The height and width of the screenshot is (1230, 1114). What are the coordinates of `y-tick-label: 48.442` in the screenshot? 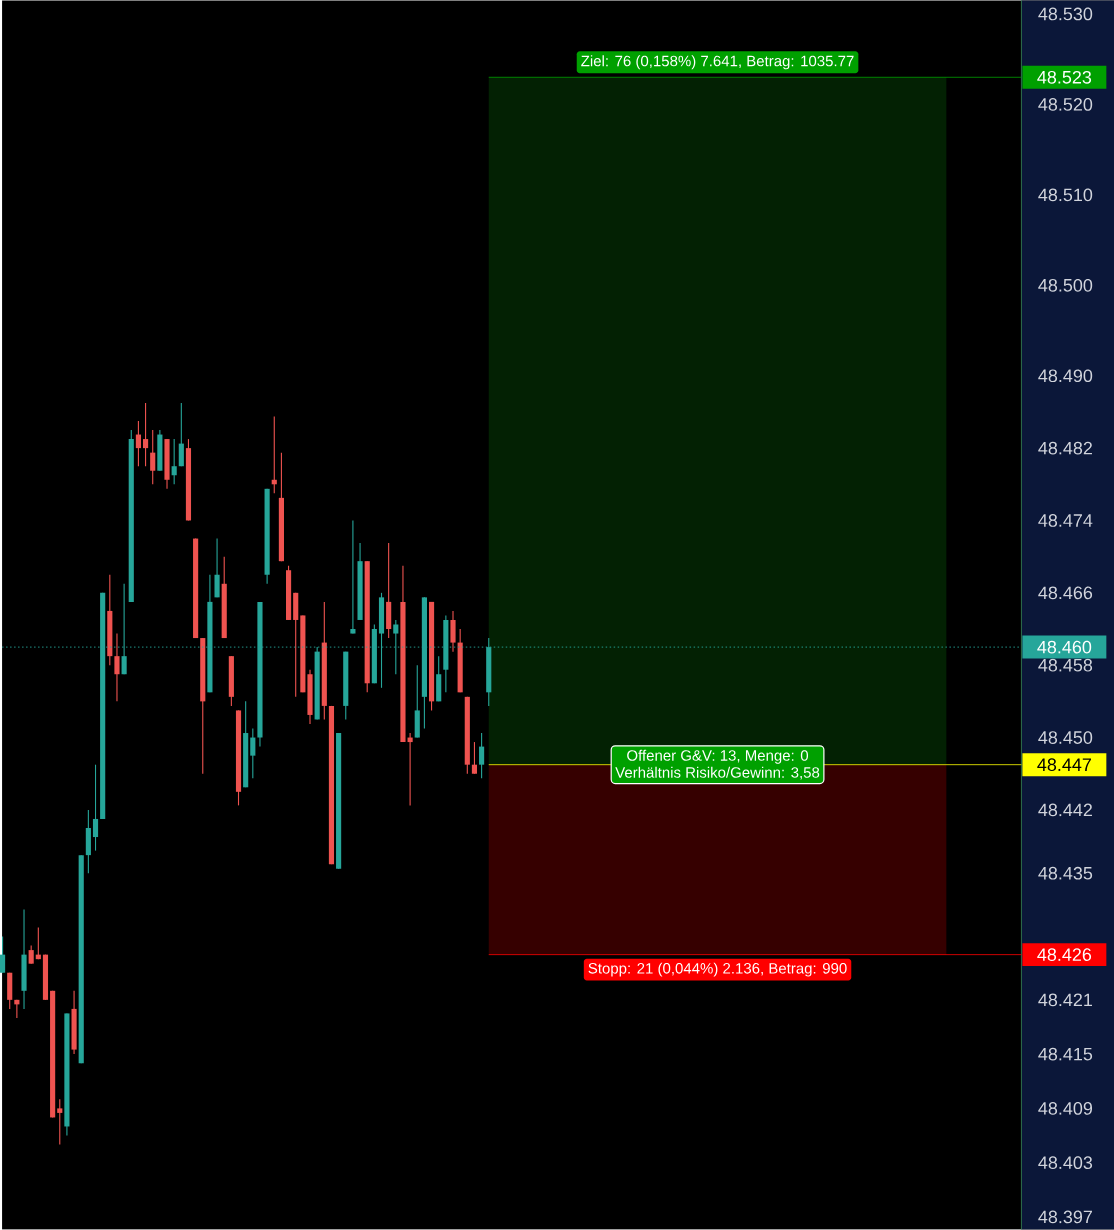 It's located at (1065, 810).